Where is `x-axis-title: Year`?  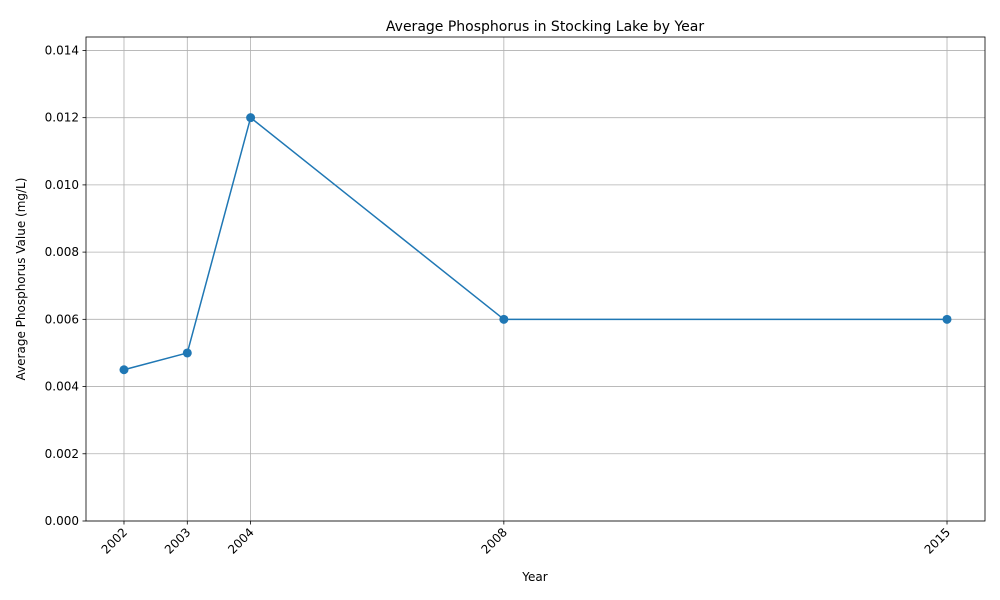
x-axis-title: Year is located at coordinates (534, 577).